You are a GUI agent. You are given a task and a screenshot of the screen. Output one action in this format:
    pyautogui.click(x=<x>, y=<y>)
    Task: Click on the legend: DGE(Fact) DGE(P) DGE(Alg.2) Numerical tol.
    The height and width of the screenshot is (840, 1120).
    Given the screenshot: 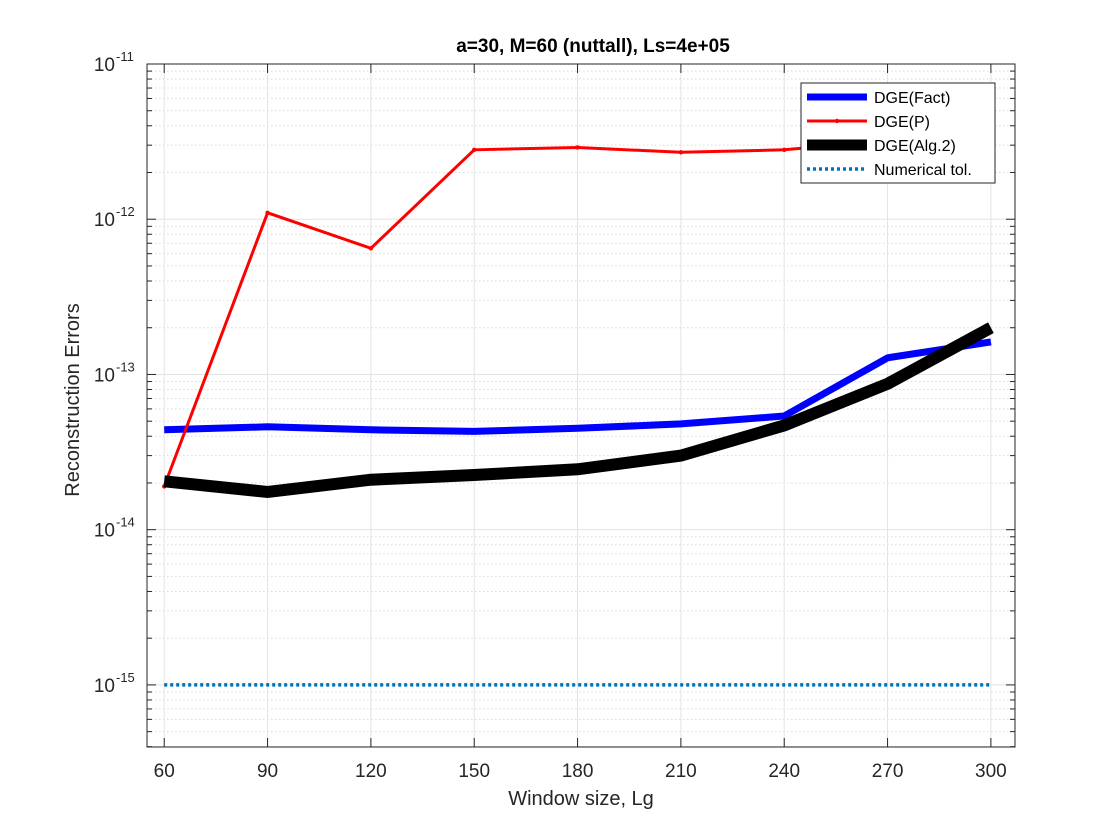 What is the action you would take?
    pyautogui.click(x=898, y=133)
    